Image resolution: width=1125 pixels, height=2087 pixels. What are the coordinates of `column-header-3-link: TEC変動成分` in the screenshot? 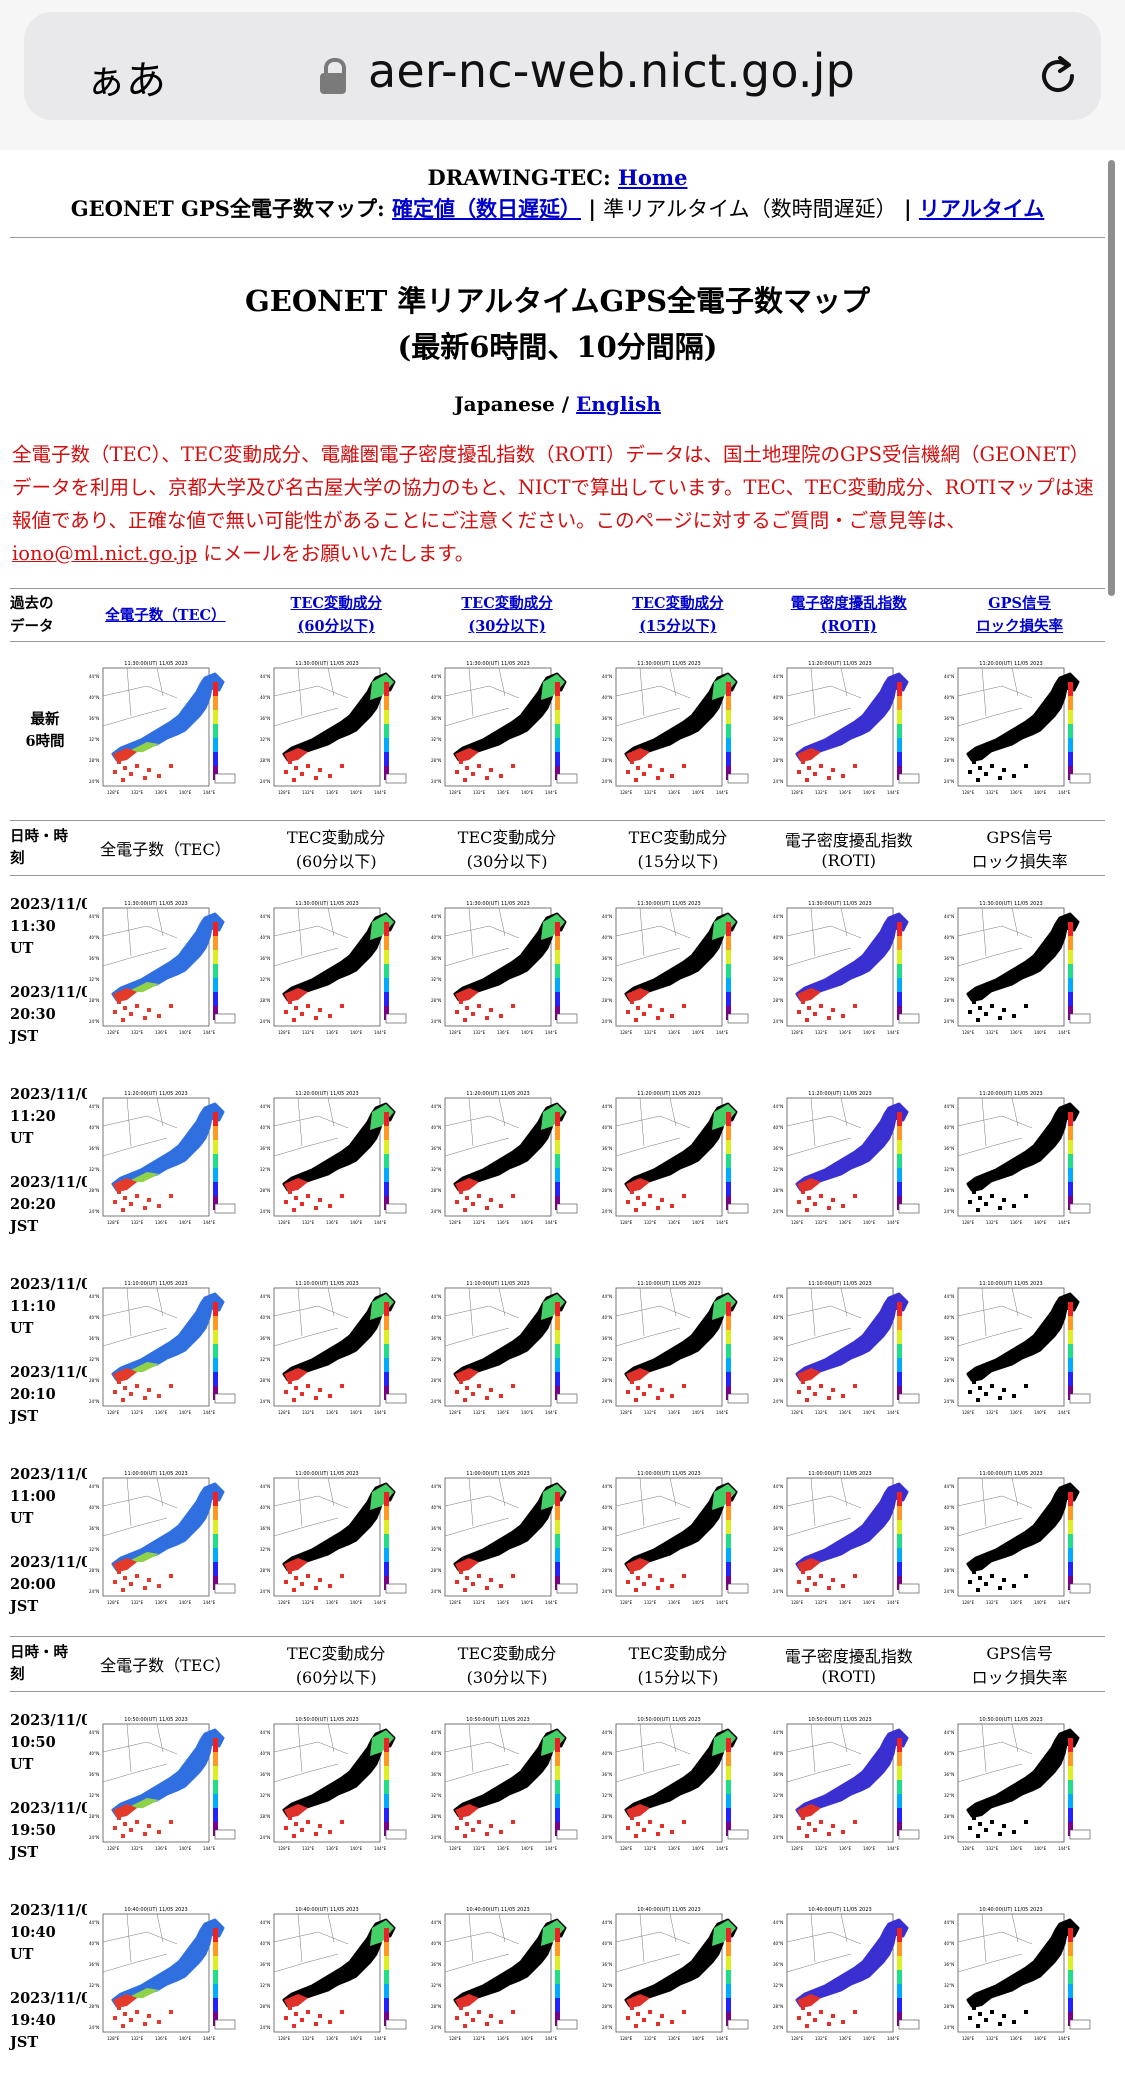 It's located at (678, 603).